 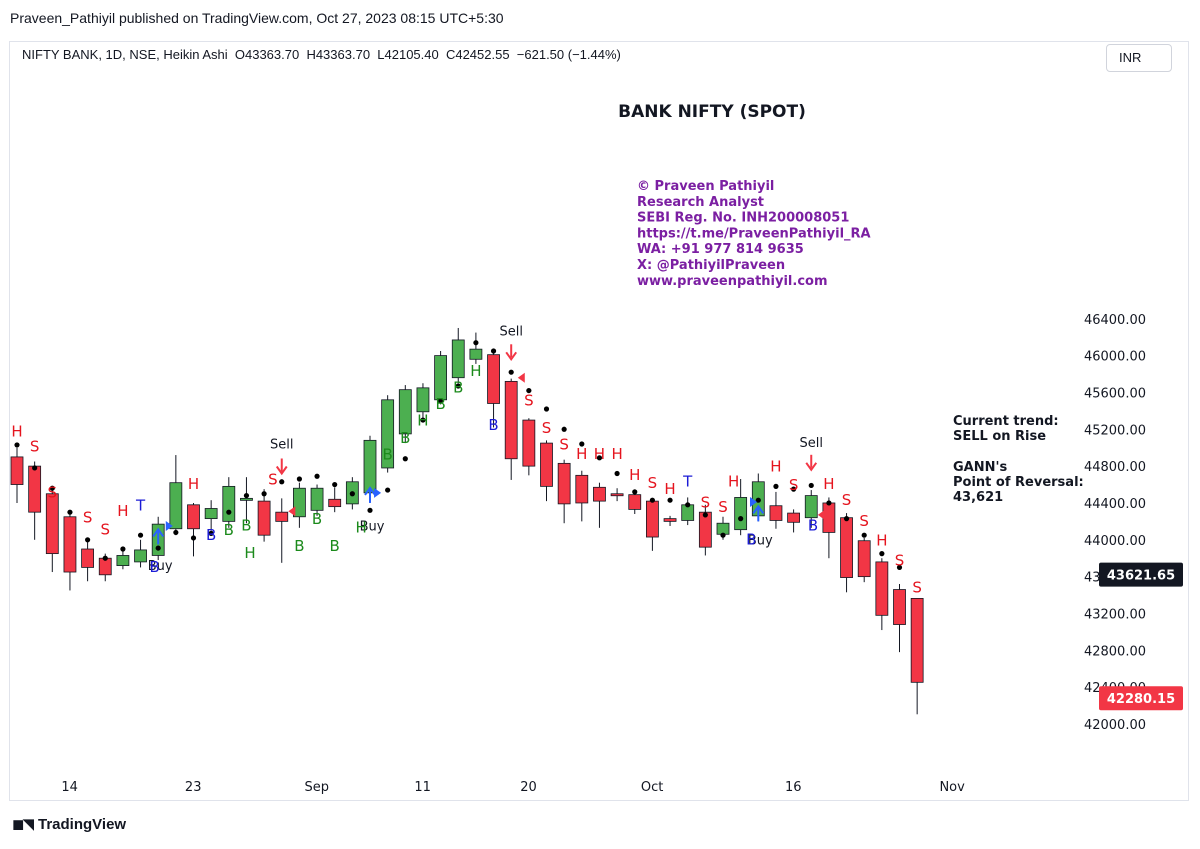 I want to click on tradingview-icon: ◼◥, so click(x=23, y=824).